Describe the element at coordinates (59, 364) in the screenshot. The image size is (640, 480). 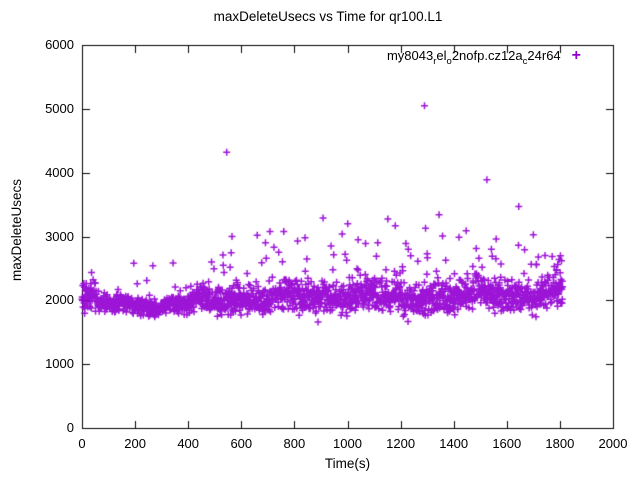
I see `y-tick-label: 1000` at that location.